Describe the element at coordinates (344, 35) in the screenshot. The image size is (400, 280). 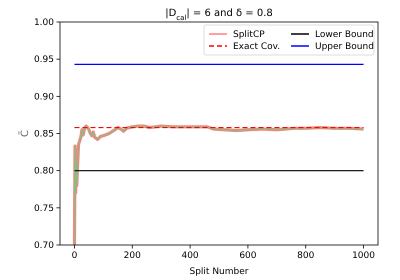
I see `legend-label: Lower Bound` at that location.